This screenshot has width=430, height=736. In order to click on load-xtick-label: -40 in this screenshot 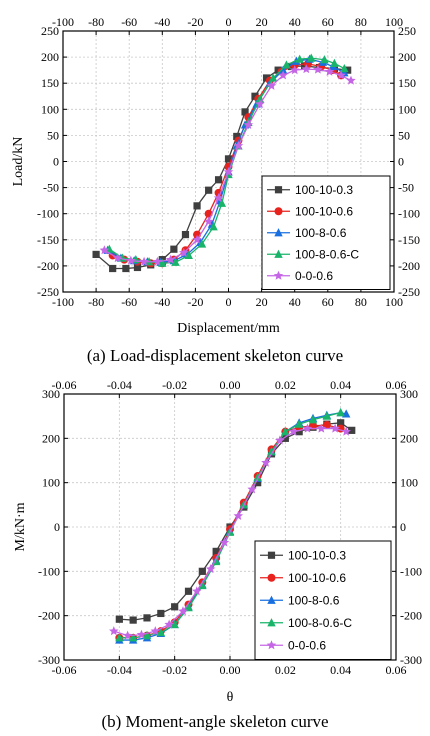, I will do `click(162, 302)`.